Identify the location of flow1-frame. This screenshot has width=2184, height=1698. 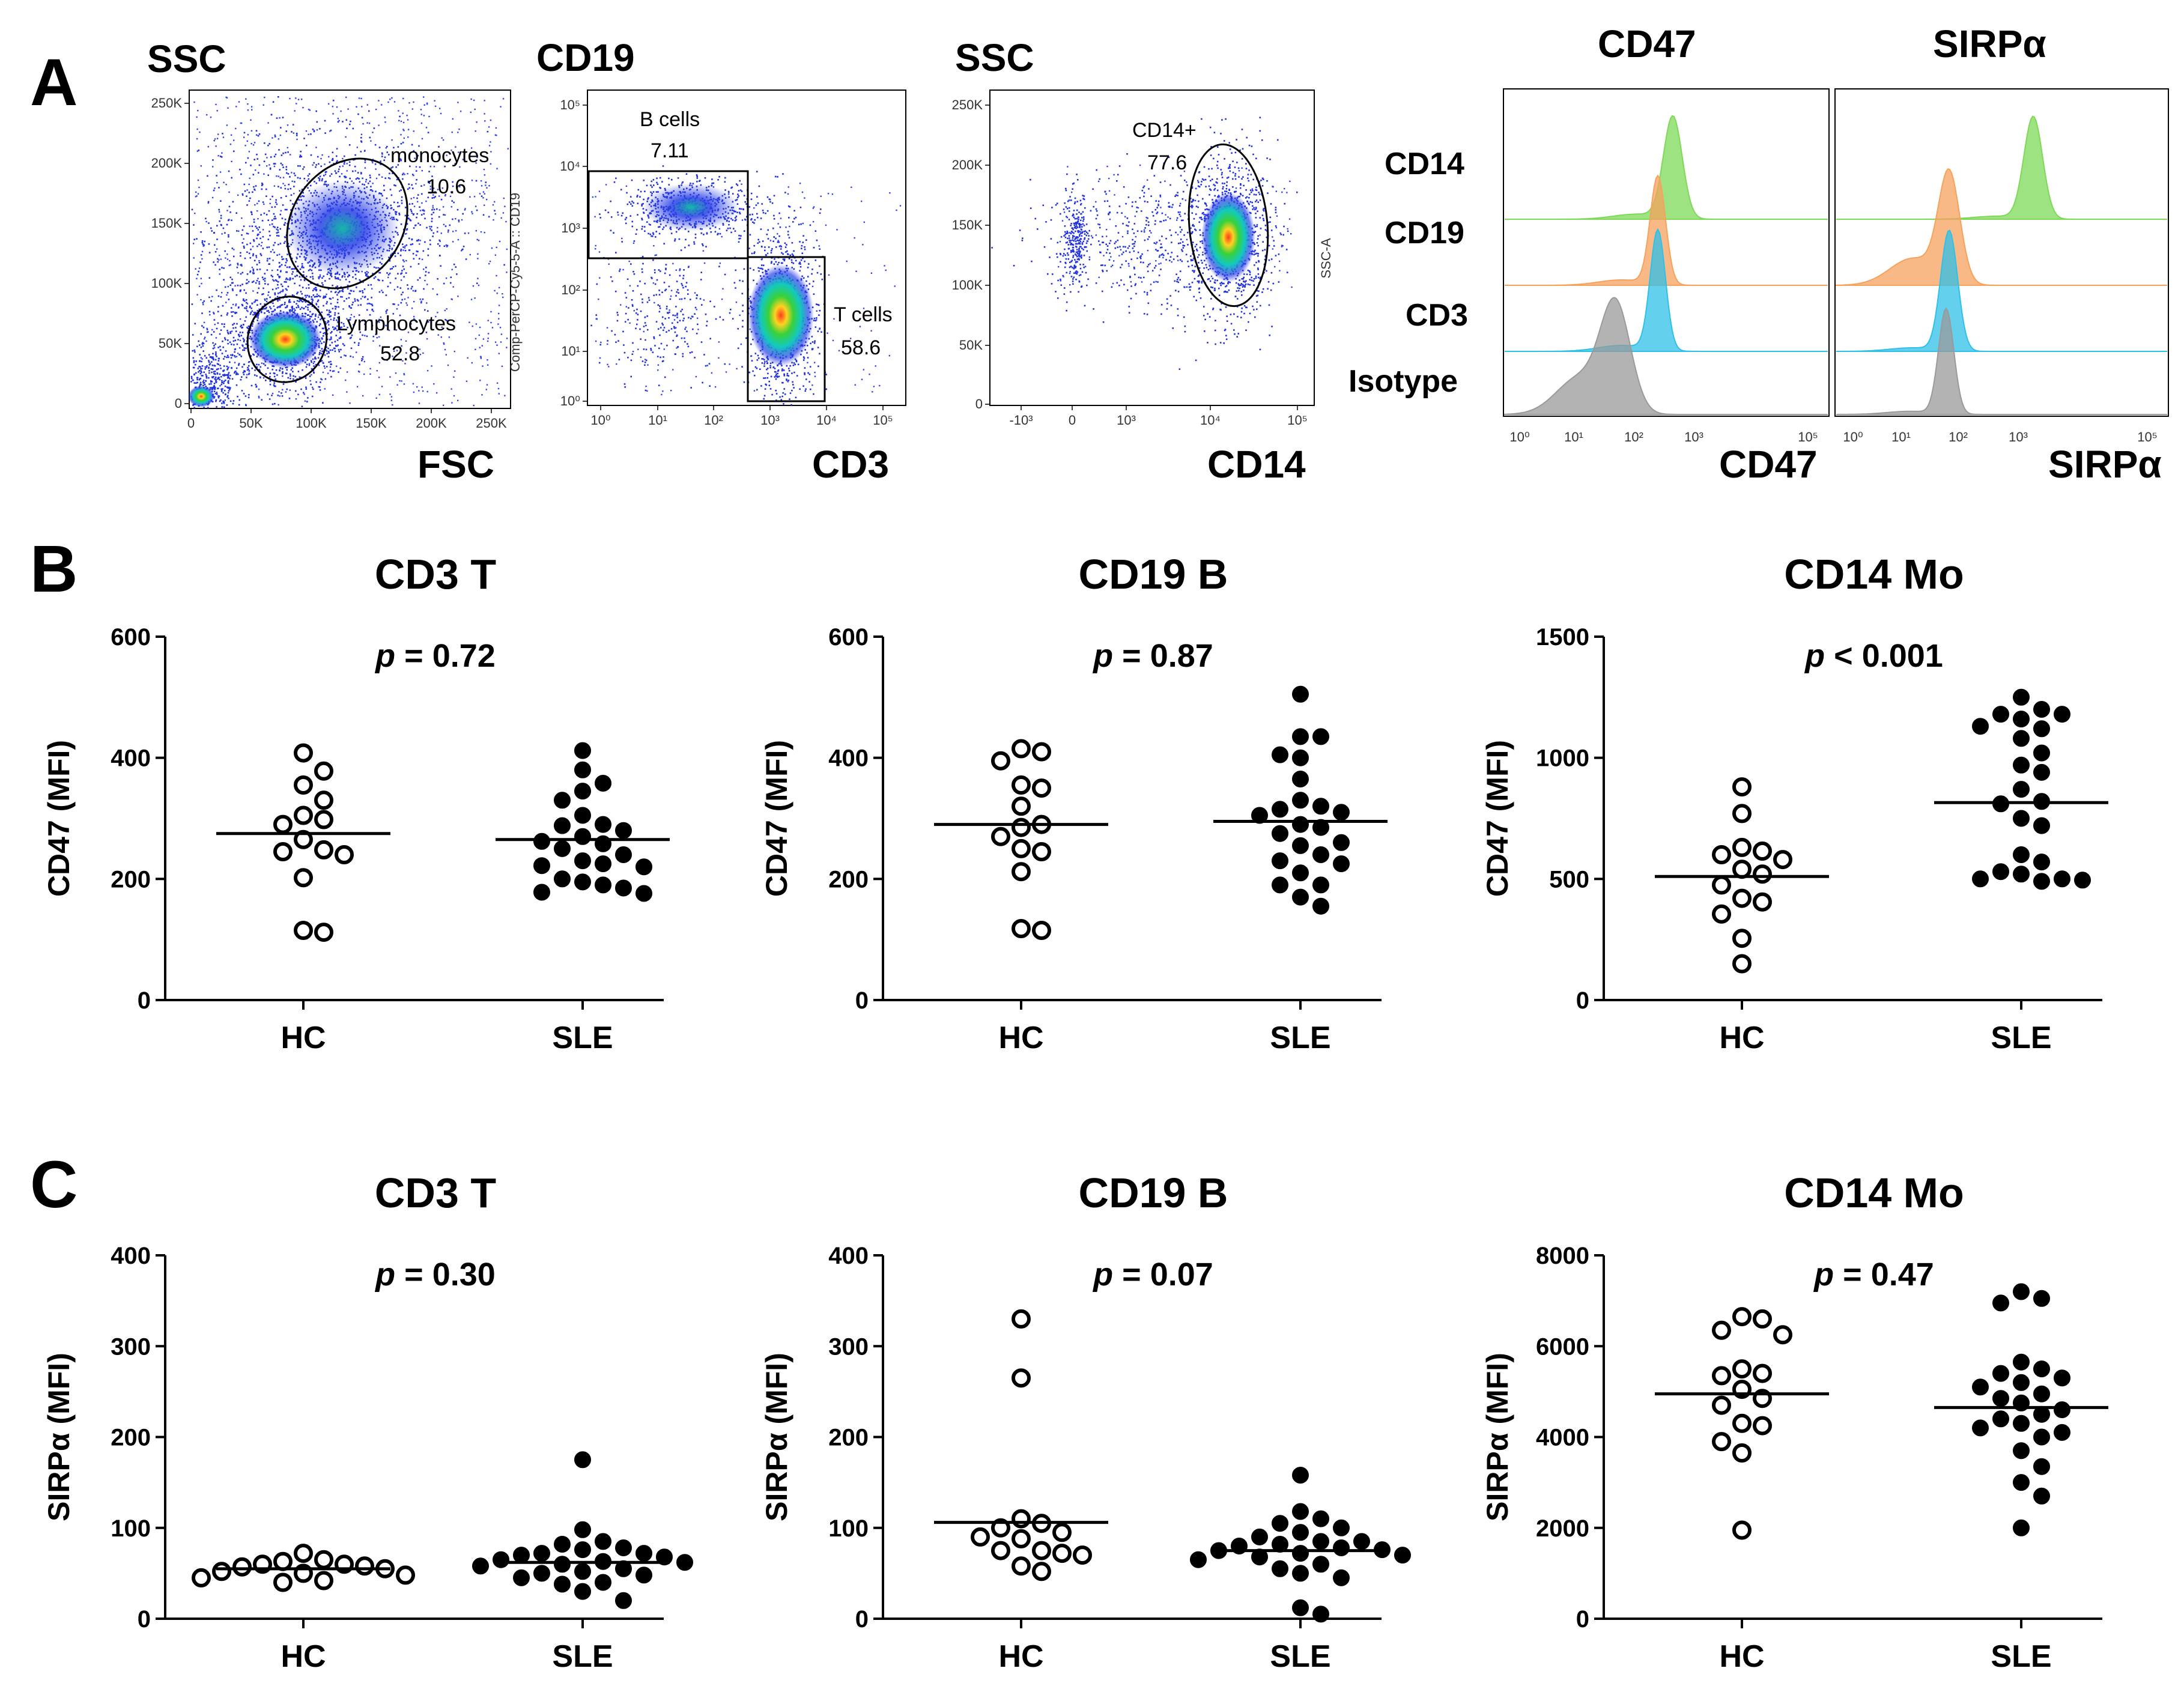
(350, 249).